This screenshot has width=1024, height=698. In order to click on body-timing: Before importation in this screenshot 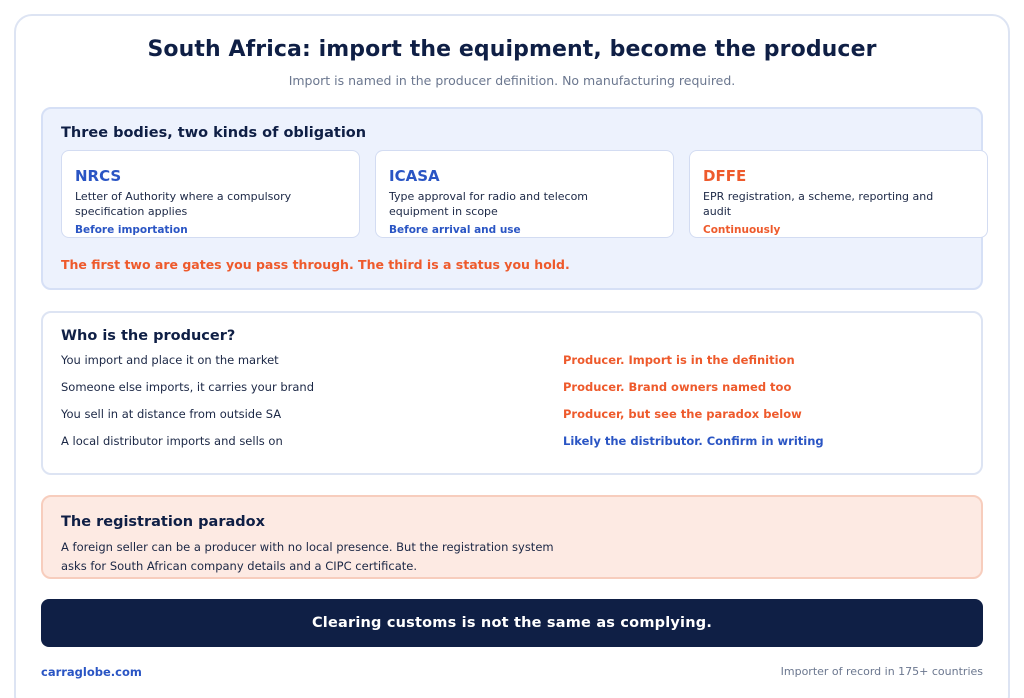, I will do `click(131, 230)`.